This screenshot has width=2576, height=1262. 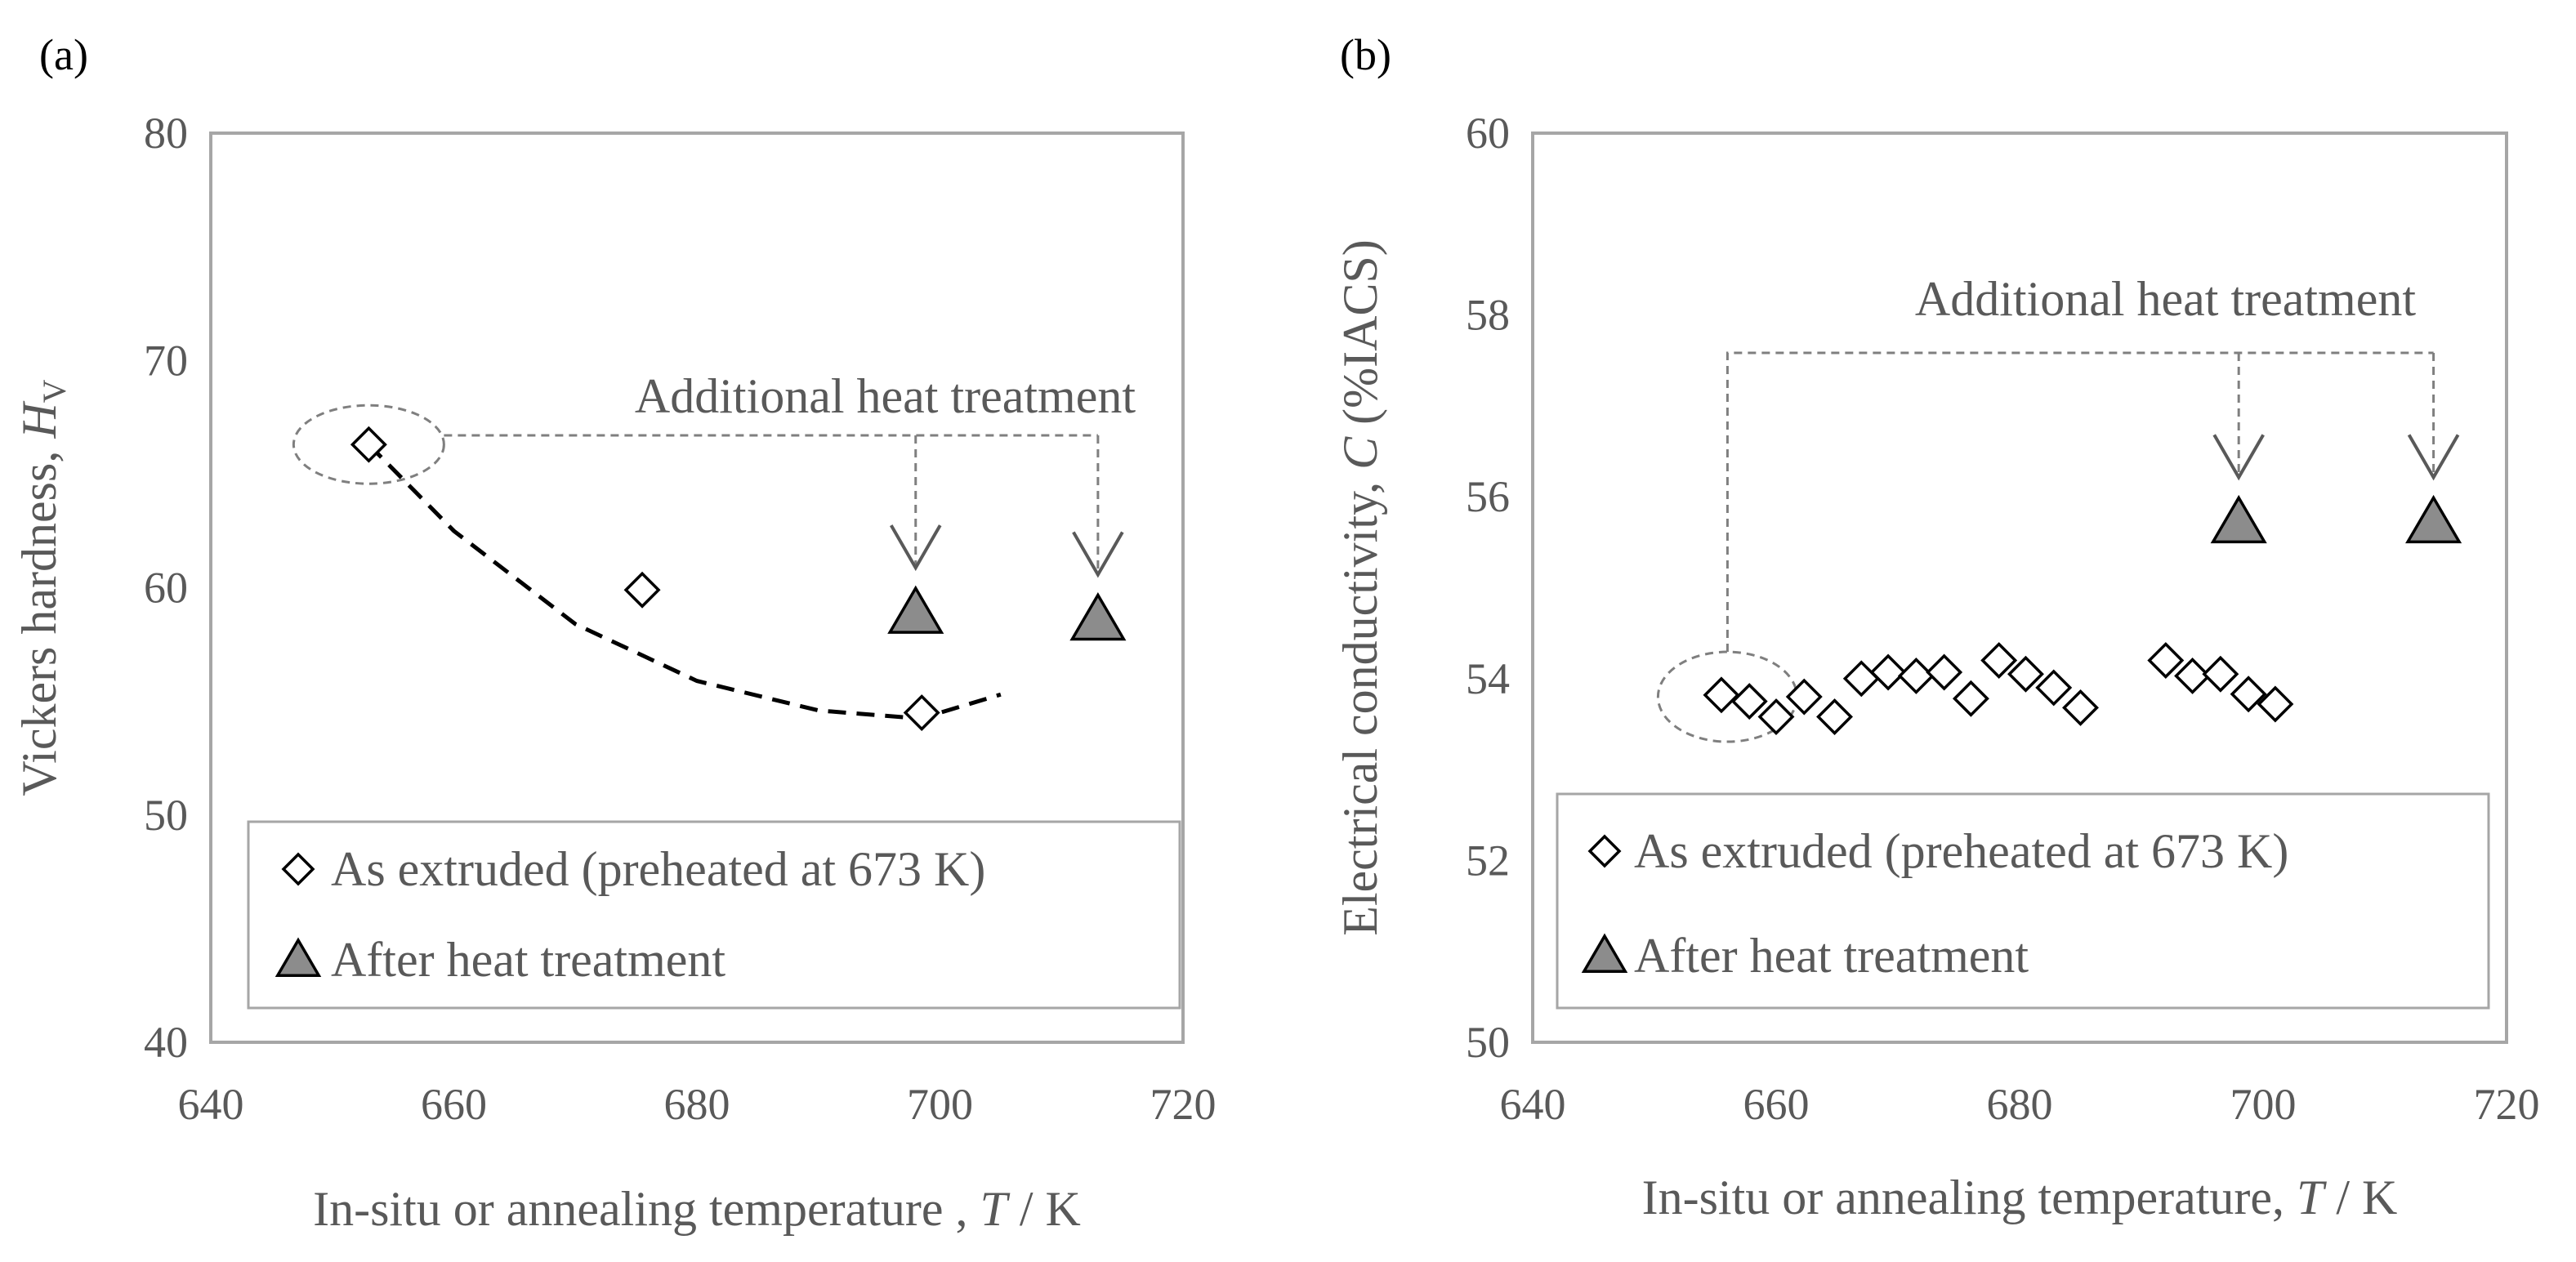 What do you see at coordinates (1488, 678) in the screenshot?
I see `y-tick-label: 54` at bounding box center [1488, 678].